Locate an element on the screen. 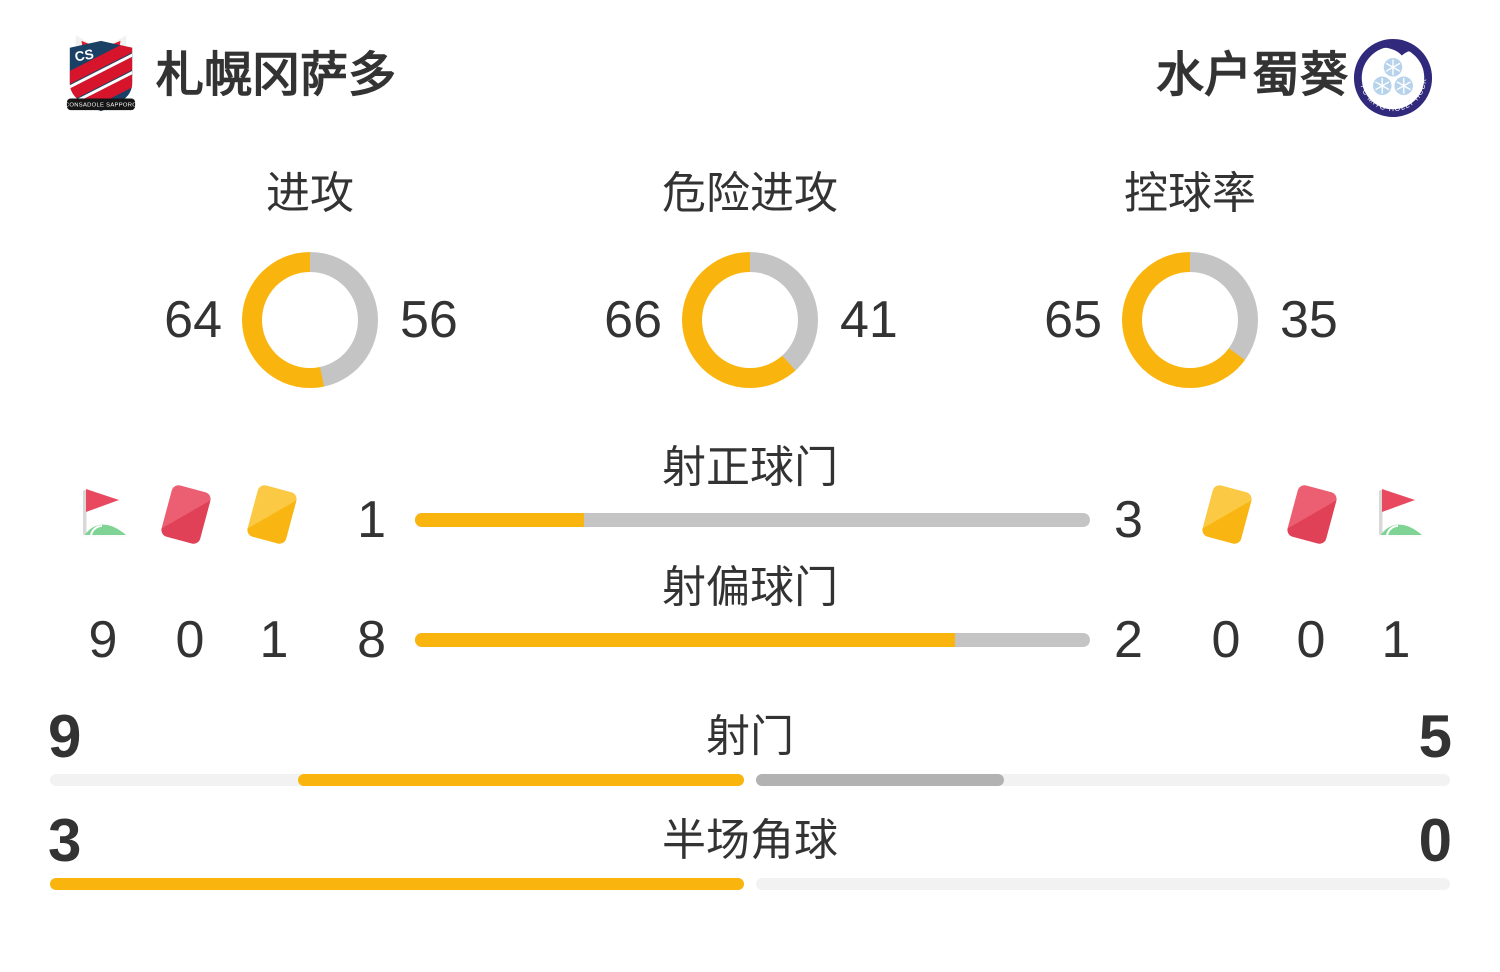  home-corners-count: 9 is located at coordinates (103, 640).